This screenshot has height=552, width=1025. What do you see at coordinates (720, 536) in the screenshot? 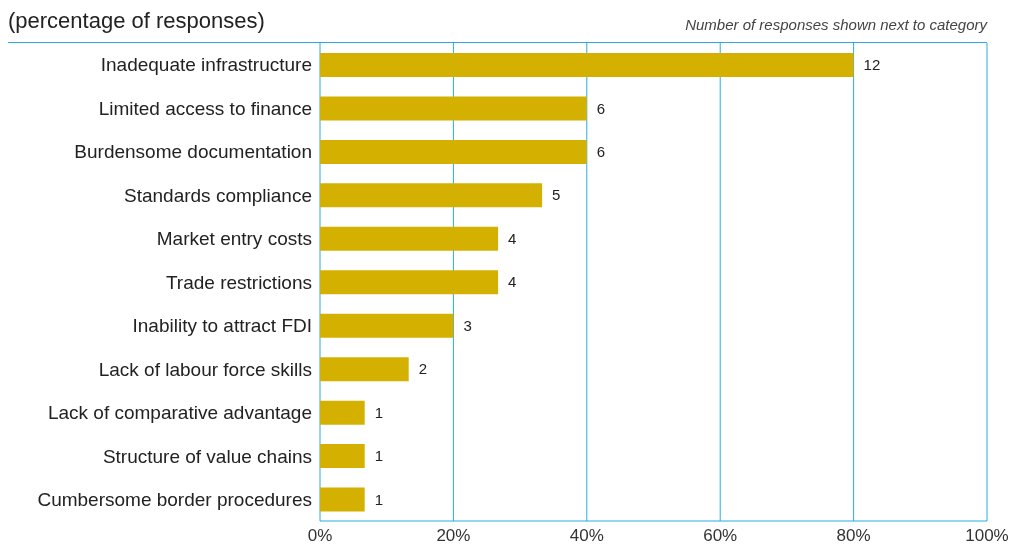
I see `x-tick-label: 60%` at bounding box center [720, 536].